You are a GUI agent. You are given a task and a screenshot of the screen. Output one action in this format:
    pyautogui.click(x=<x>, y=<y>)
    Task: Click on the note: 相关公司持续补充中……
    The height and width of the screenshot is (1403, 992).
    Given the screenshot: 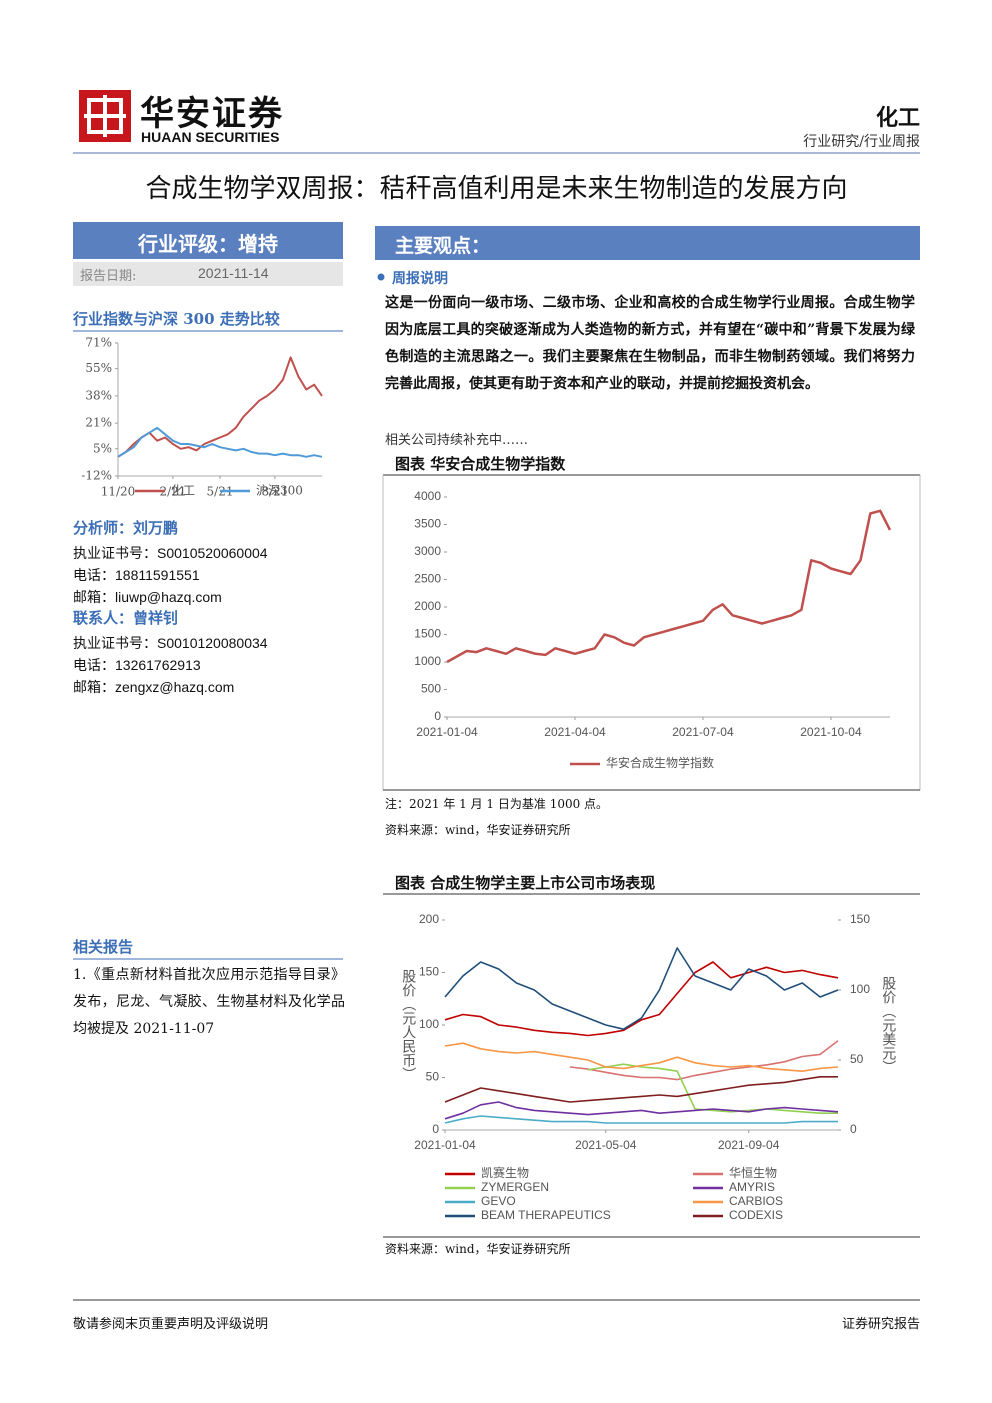 What is the action you would take?
    pyautogui.click(x=457, y=440)
    